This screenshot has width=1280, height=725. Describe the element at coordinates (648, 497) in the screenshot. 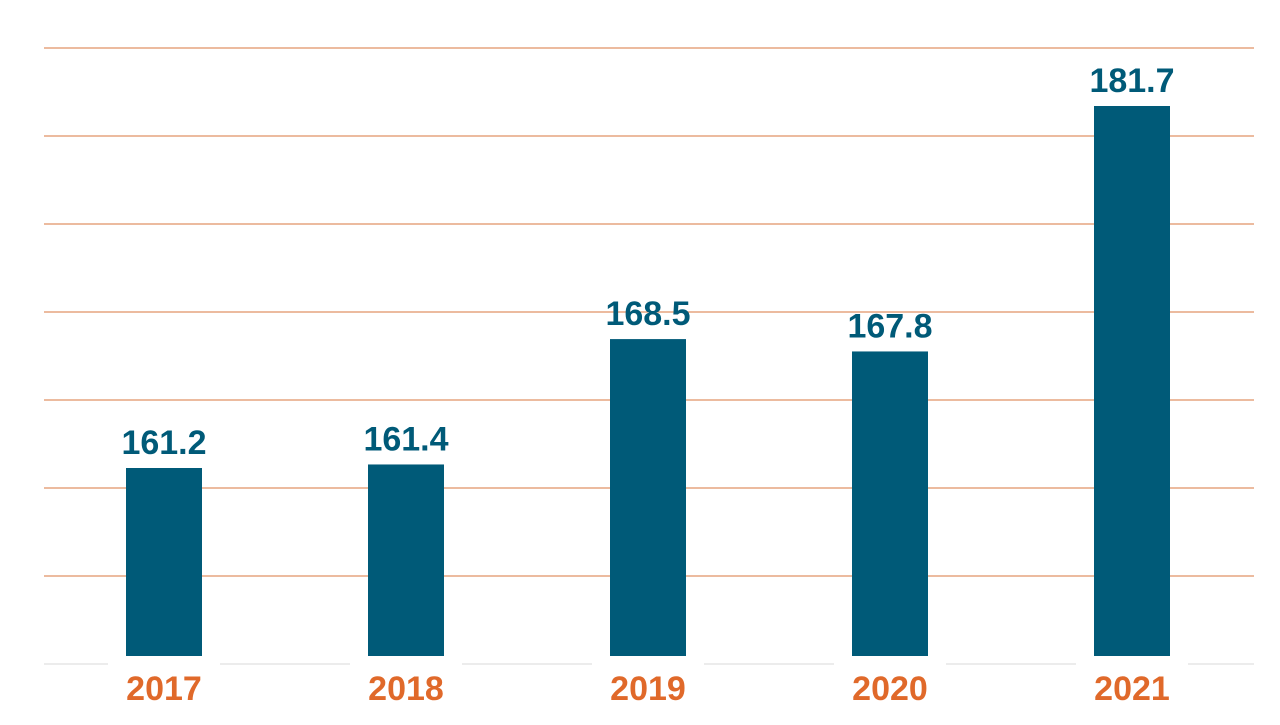

I see `bar-2019` at that location.